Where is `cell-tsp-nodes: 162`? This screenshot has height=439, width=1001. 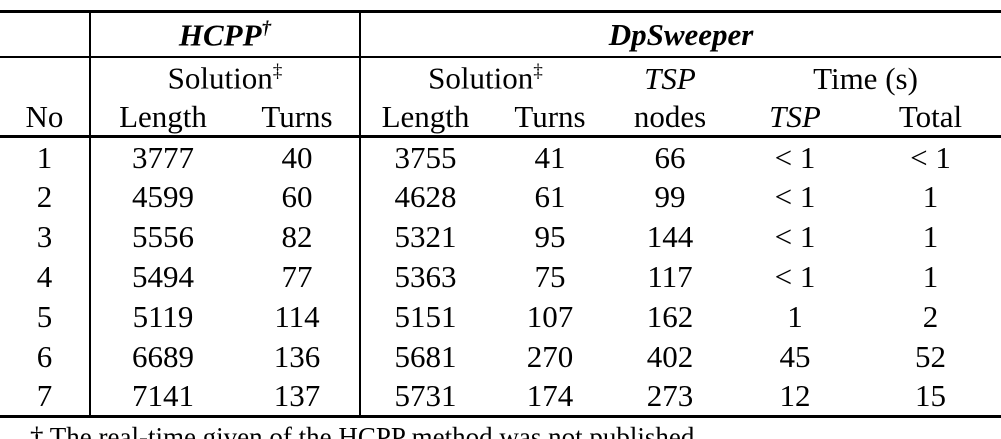
cell-tsp-nodes: 162 is located at coordinates (670, 316).